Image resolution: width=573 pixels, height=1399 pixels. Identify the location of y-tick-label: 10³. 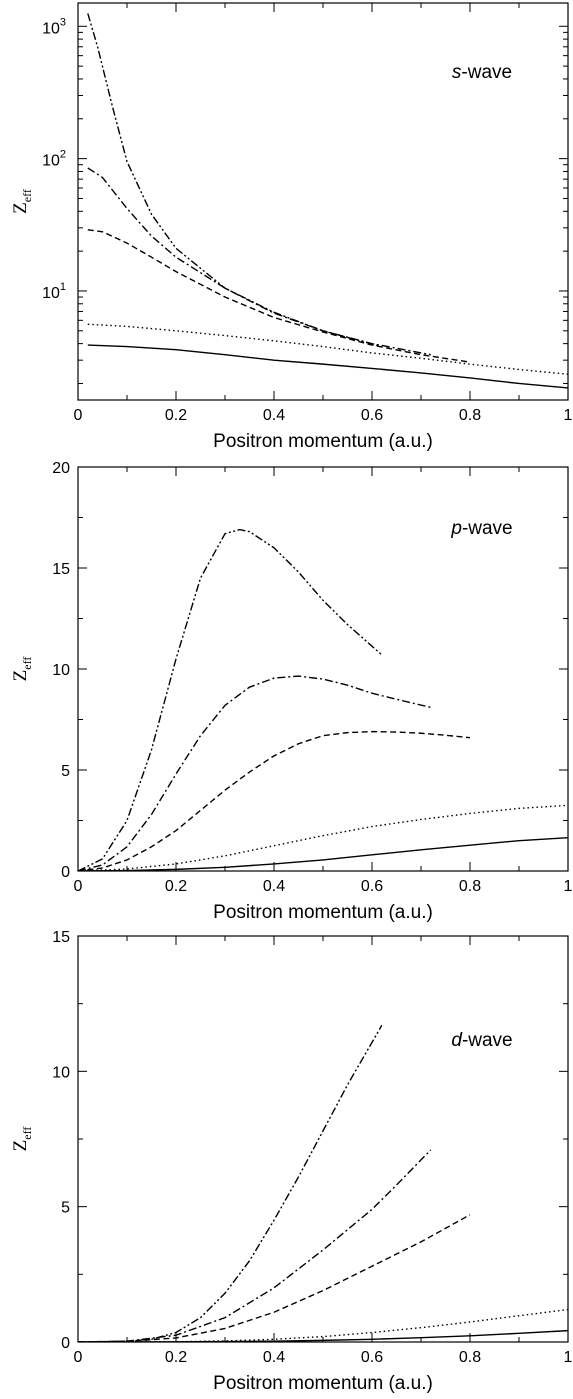
(54, 26).